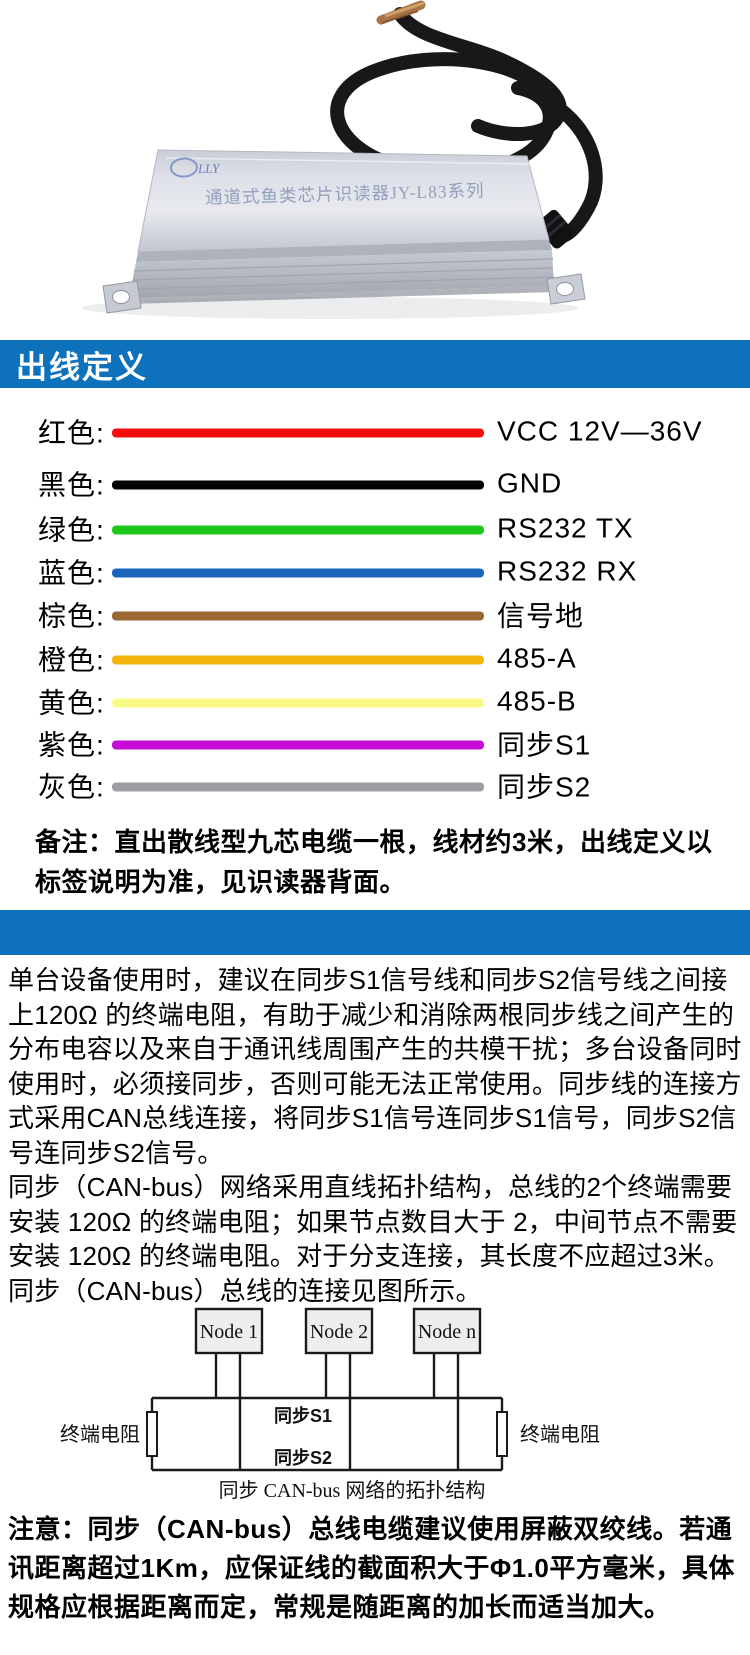  I want to click on terminal-resistor-left, so click(152, 1434).